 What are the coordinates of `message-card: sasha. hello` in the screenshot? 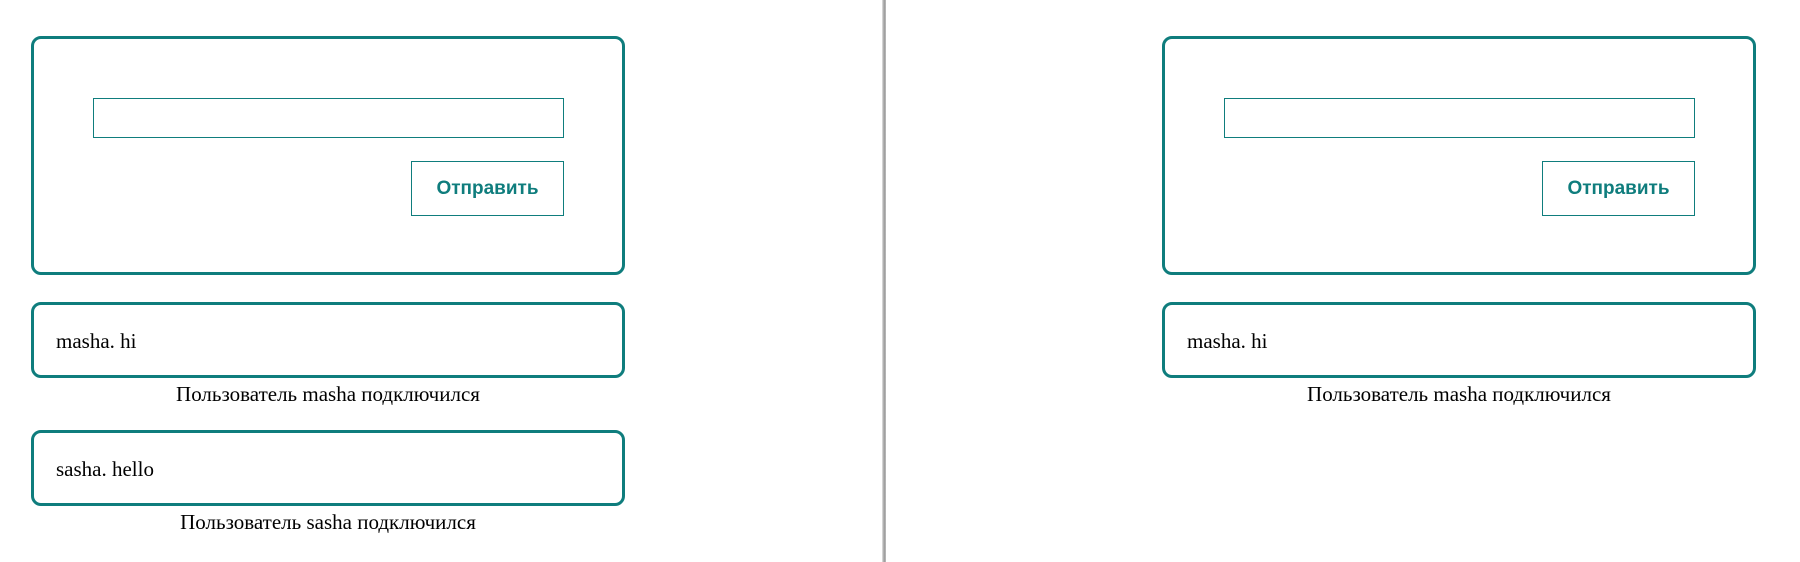 It's located at (328, 468).